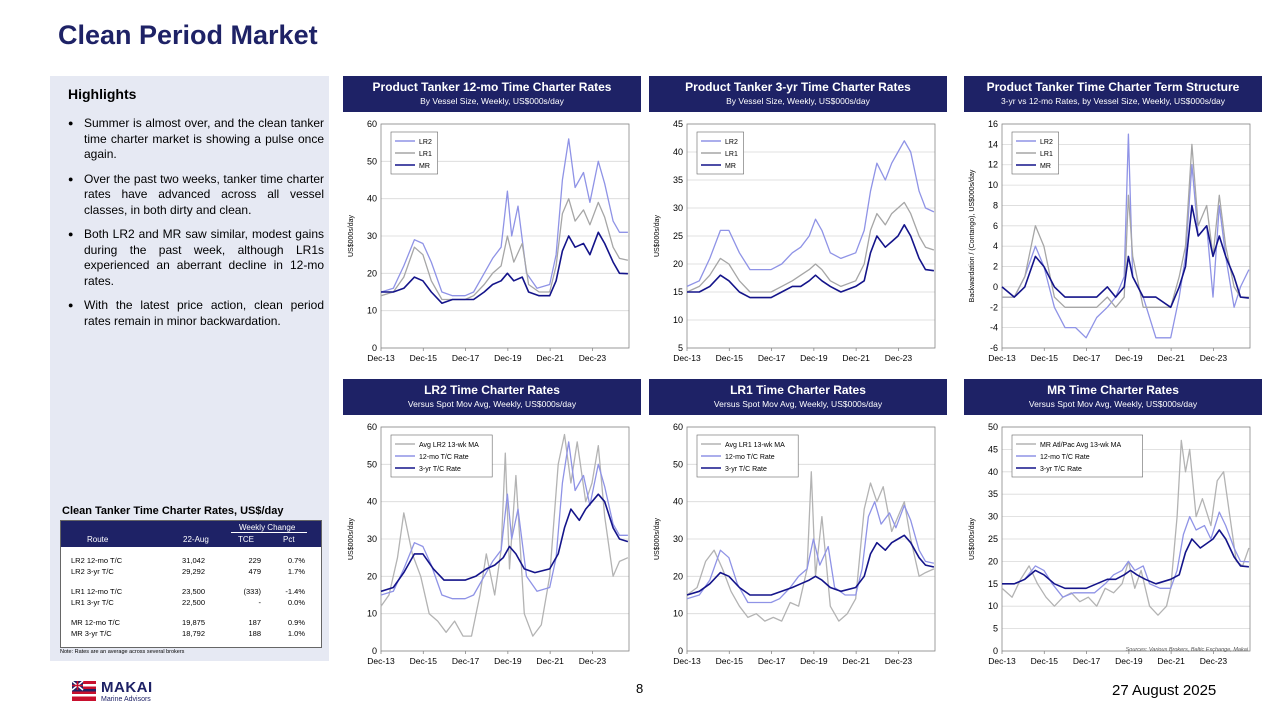 The width and height of the screenshot is (1280, 720). What do you see at coordinates (98, 539) in the screenshot?
I see `route-header: Route` at bounding box center [98, 539].